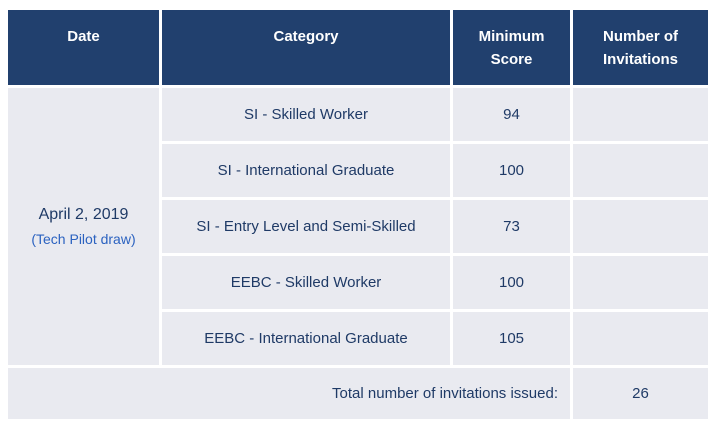 This screenshot has width=716, height=432. What do you see at coordinates (306, 338) in the screenshot?
I see `category-cell: EEBC - International Graduate` at bounding box center [306, 338].